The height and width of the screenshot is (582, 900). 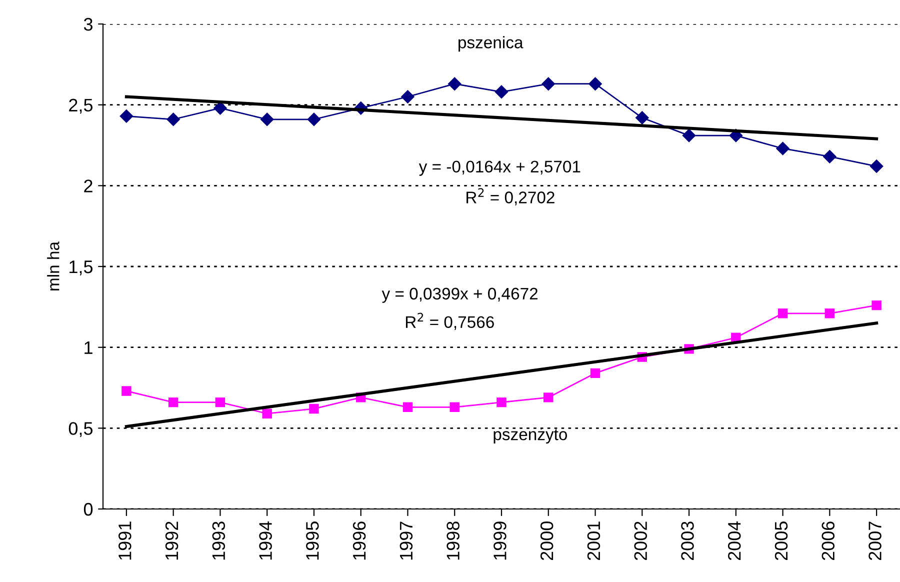 What do you see at coordinates (510, 197) in the screenshot?
I see `annotation: R$^{2}$ = 0,2702` at bounding box center [510, 197].